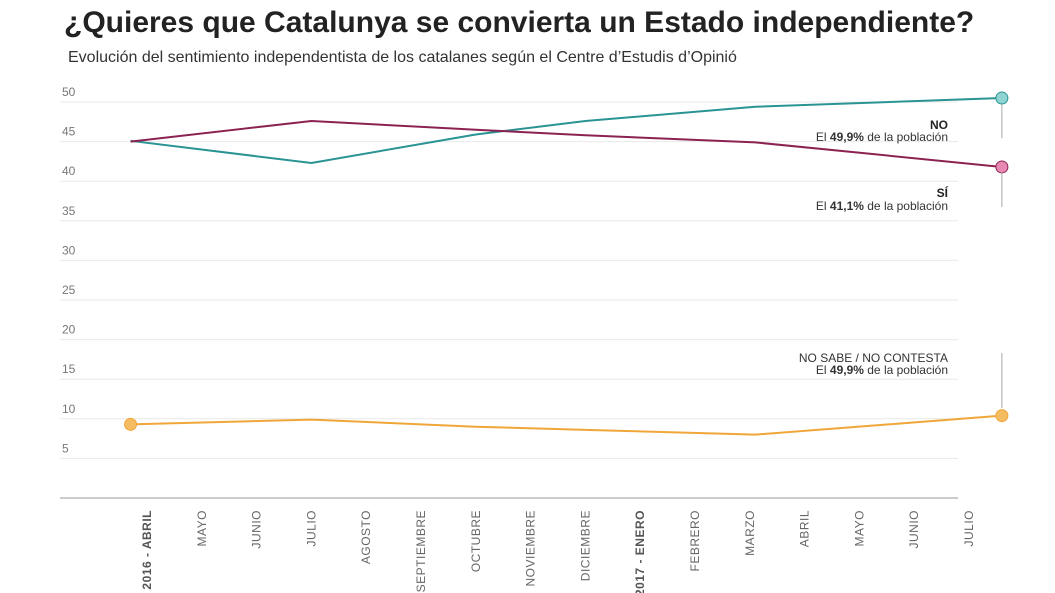 The image size is (1055, 593). What do you see at coordinates (69, 92) in the screenshot?
I see `y-tick-label: 50` at bounding box center [69, 92].